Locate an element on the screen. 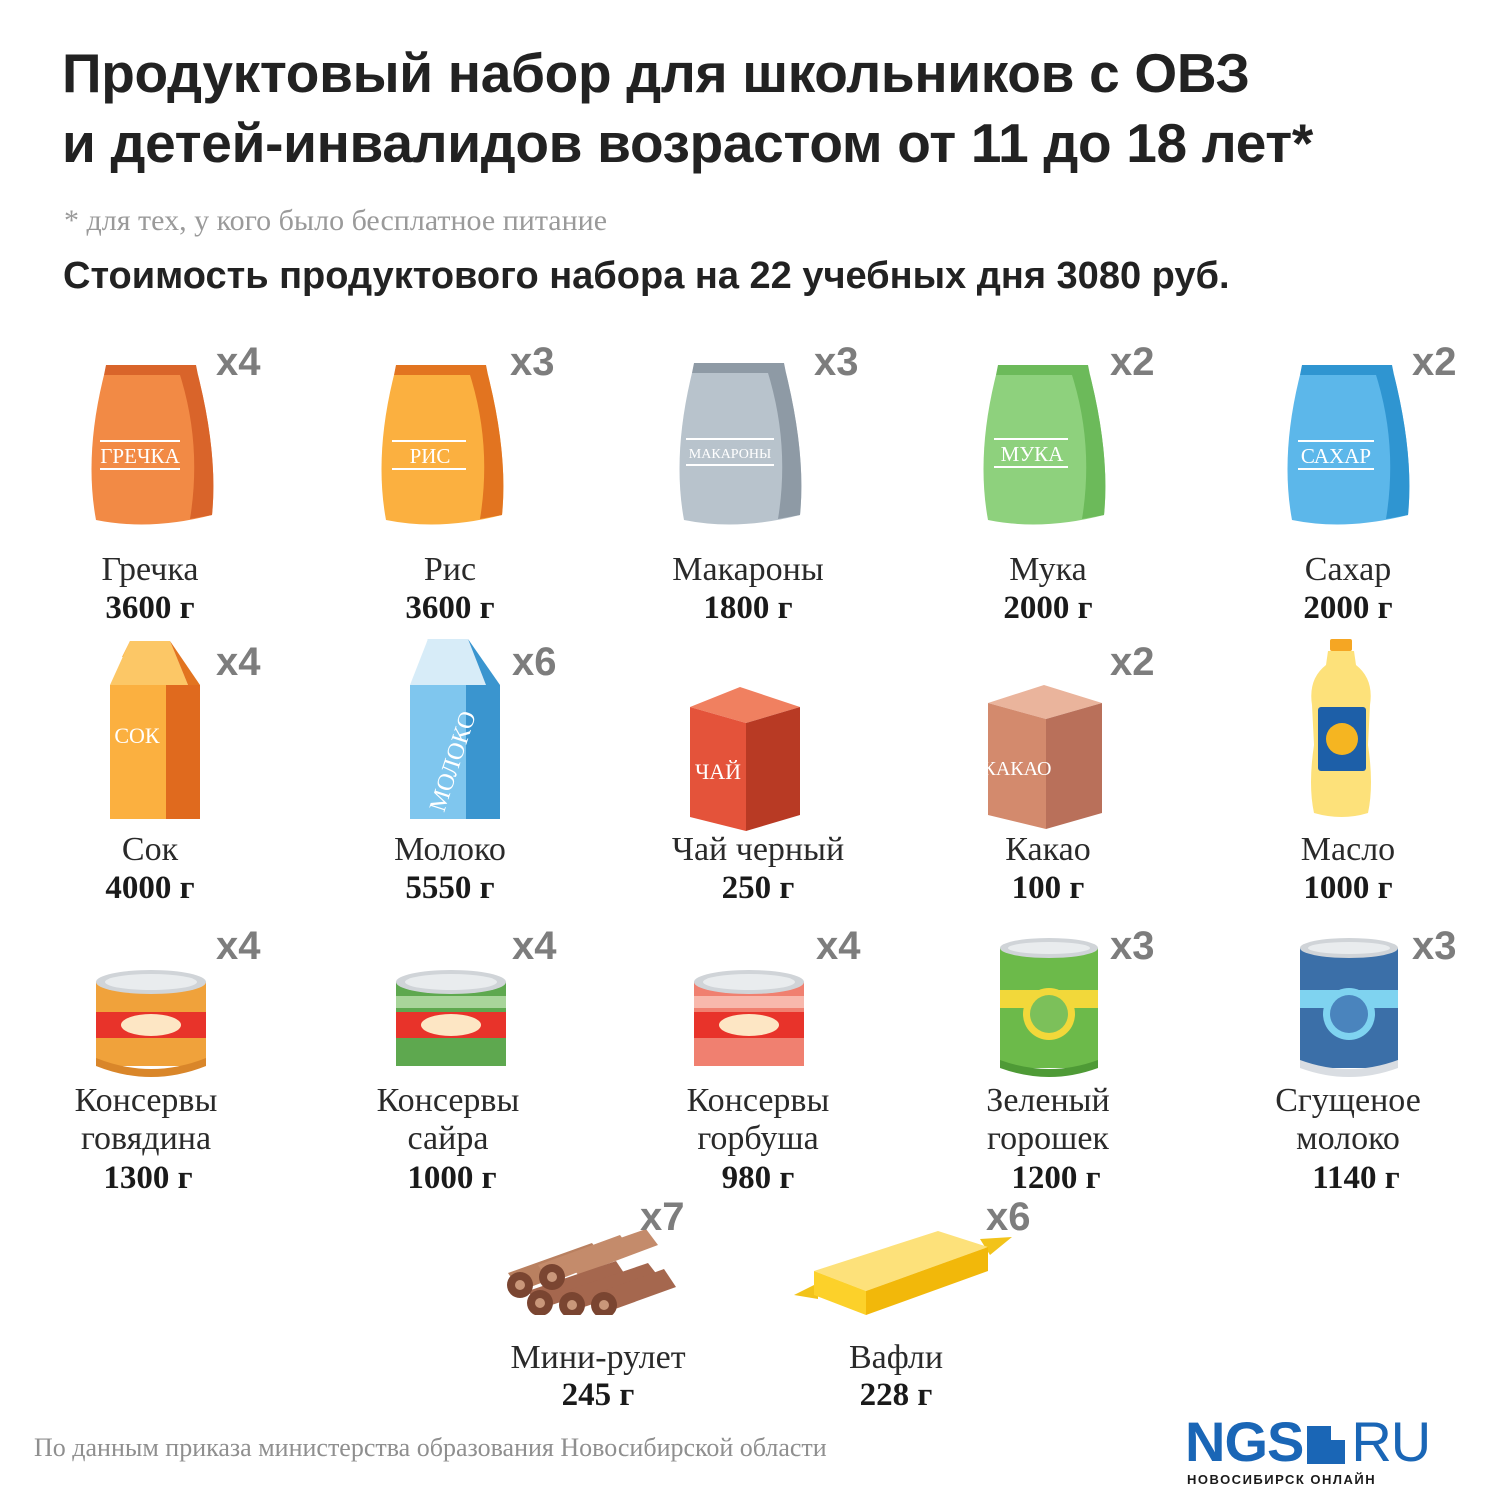 The width and height of the screenshot is (1500, 1500). logo-wordmark: NGS RU is located at coordinates (1308, 1441).